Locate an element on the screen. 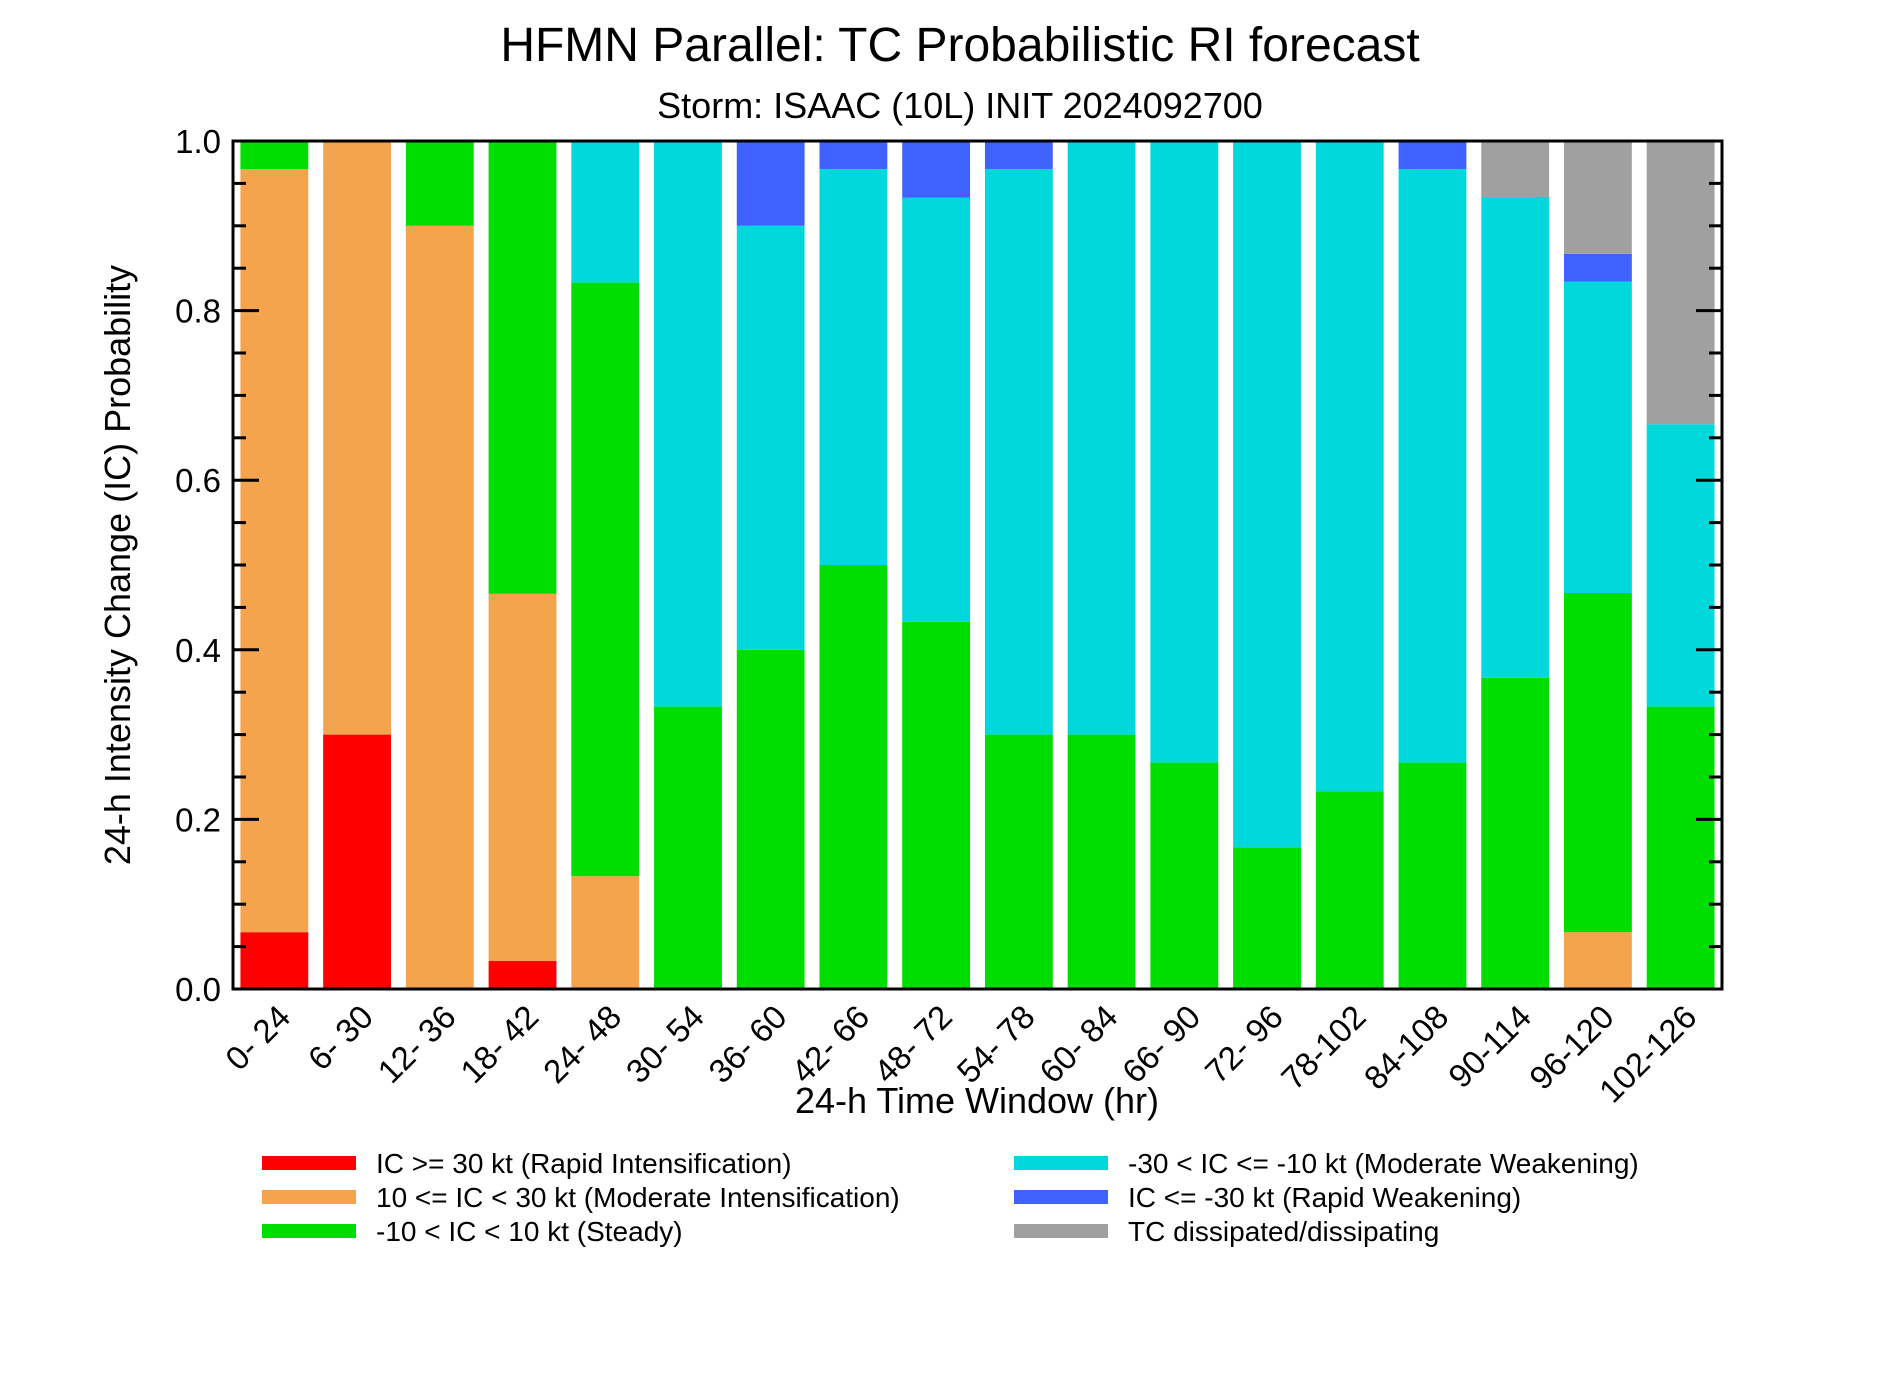 The height and width of the screenshot is (1400, 1900). x-tick-label: 12- 36 is located at coordinates (416, 1044).